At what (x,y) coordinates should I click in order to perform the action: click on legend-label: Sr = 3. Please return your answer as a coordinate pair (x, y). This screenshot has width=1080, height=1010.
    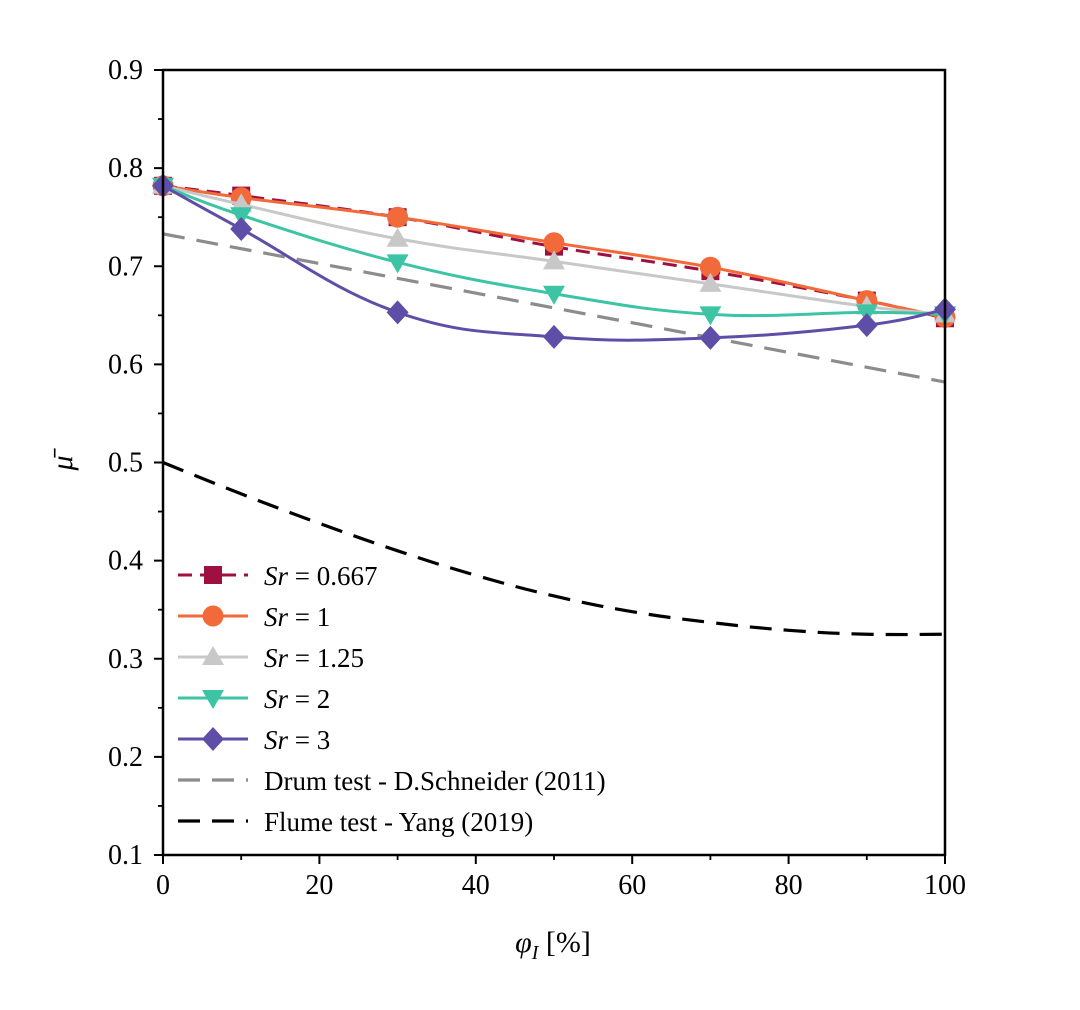
    Looking at the image, I should click on (297, 740).